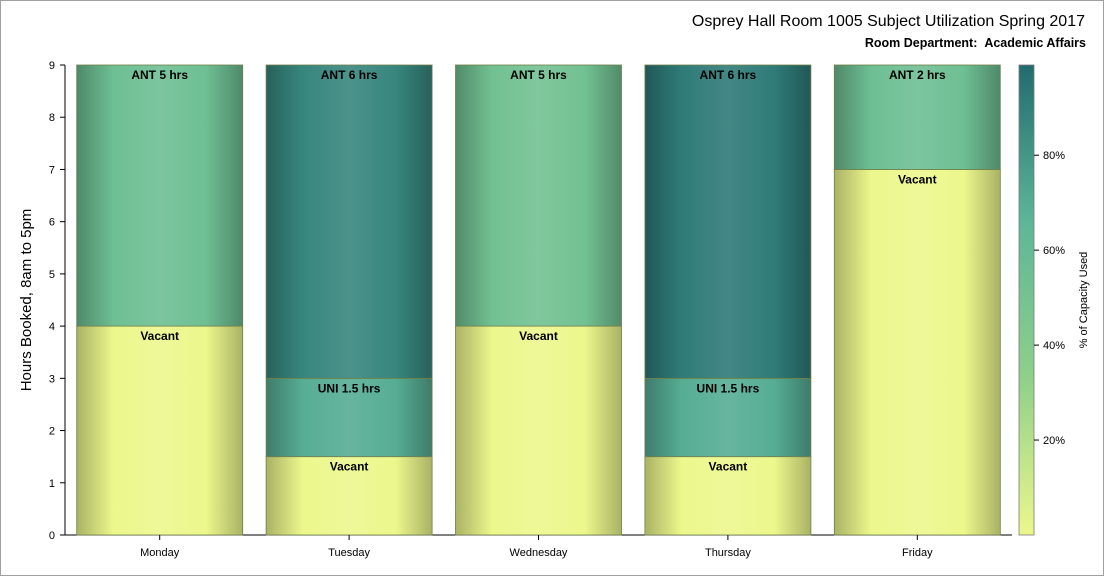 This screenshot has height=576, width=1104. I want to click on y-tick-label: 0, so click(52, 536).